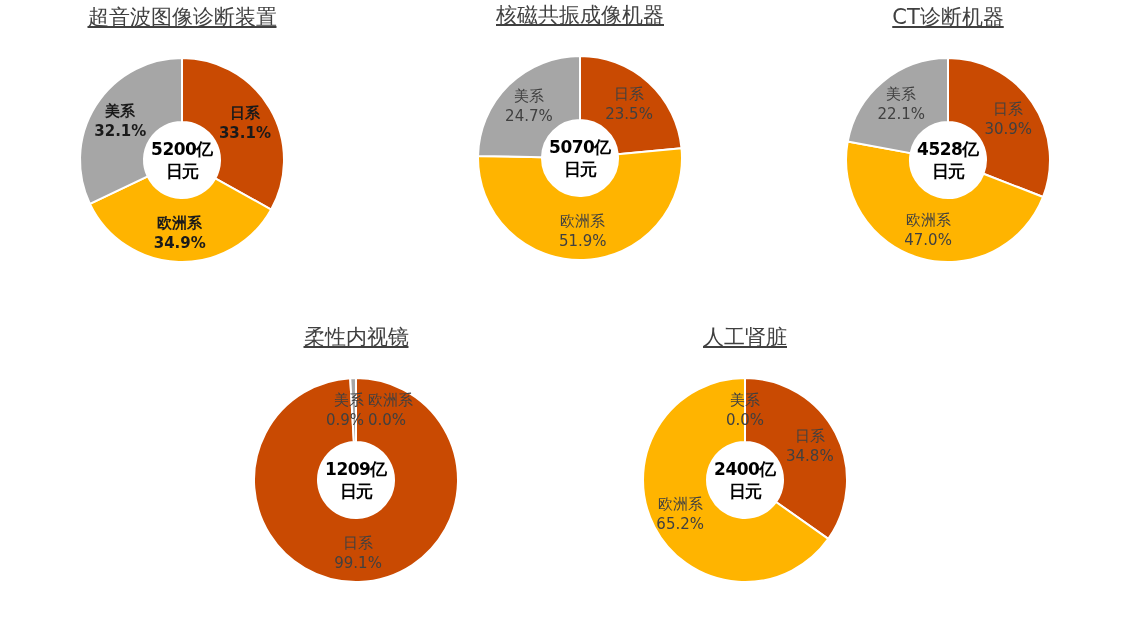 This screenshot has width=1125, height=622. I want to click on data-label: 32.1%, so click(120, 131).